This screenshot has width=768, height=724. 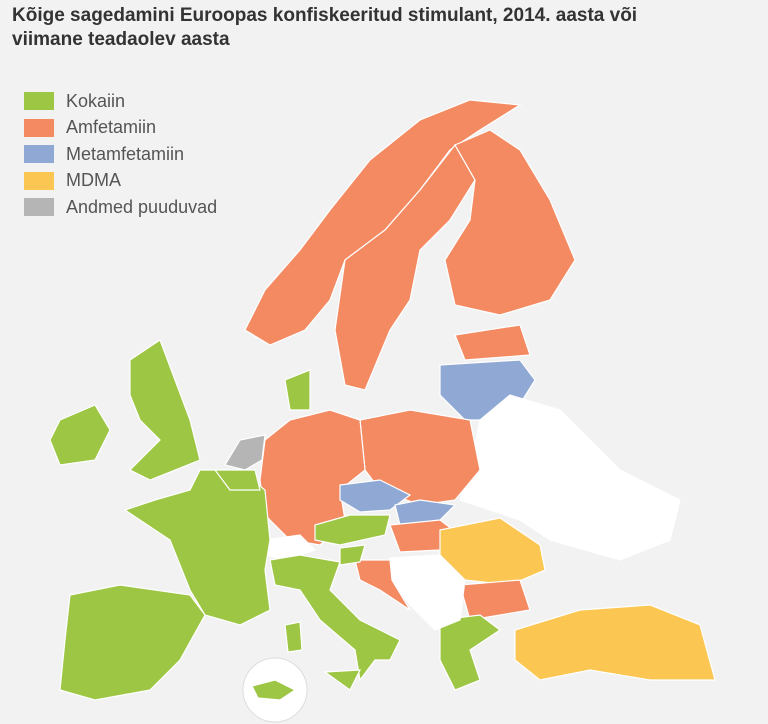 I want to click on legend-label: Kokaiin, so click(x=96, y=100).